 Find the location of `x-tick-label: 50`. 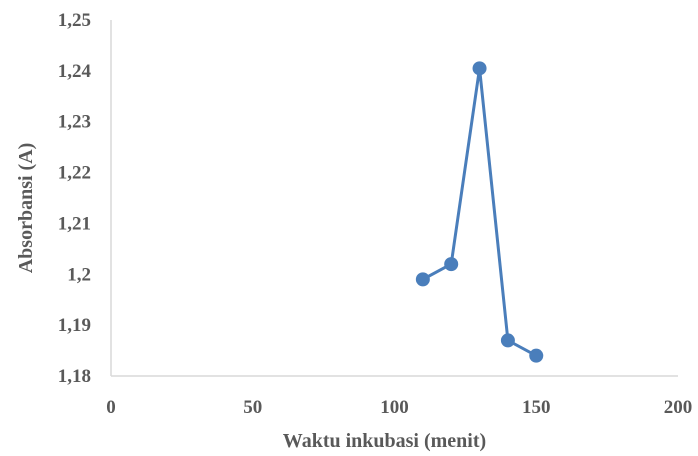

x-tick-label: 50 is located at coordinates (252, 407).